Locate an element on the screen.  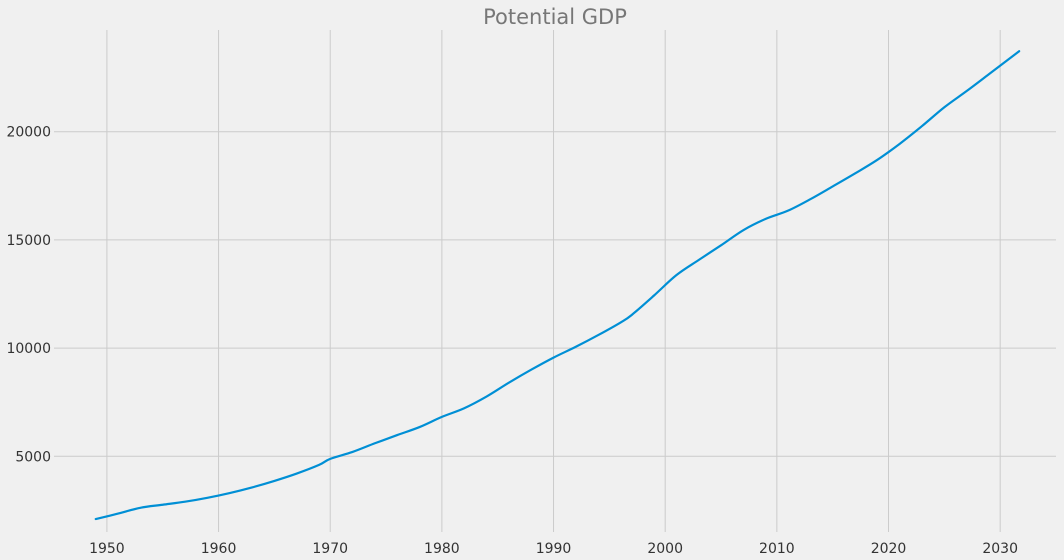
x-tick-label-2010: 2010 is located at coordinates (777, 549).